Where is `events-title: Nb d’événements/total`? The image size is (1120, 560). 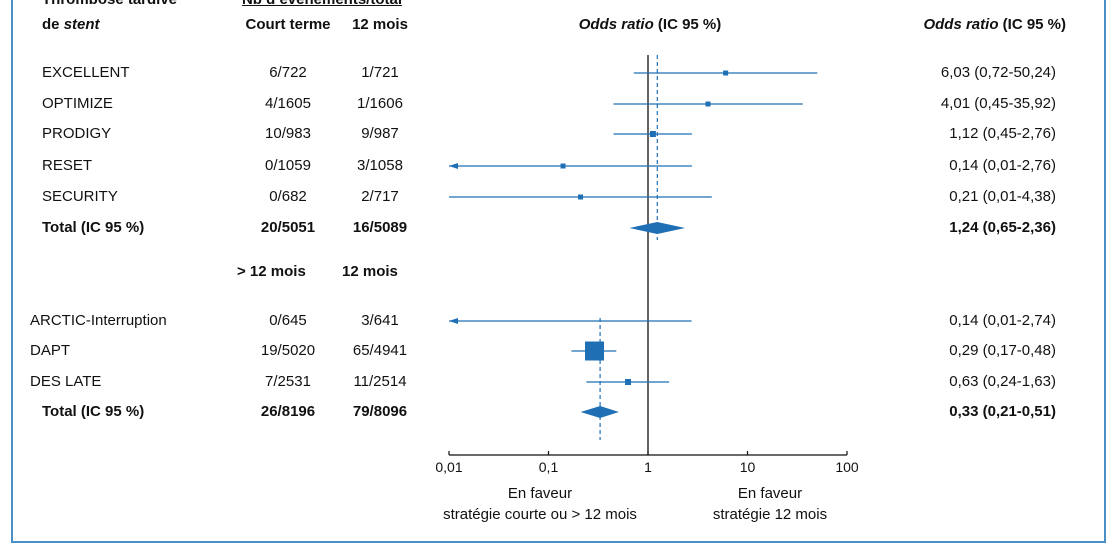 events-title: Nb d’événements/total is located at coordinates (322, 4).